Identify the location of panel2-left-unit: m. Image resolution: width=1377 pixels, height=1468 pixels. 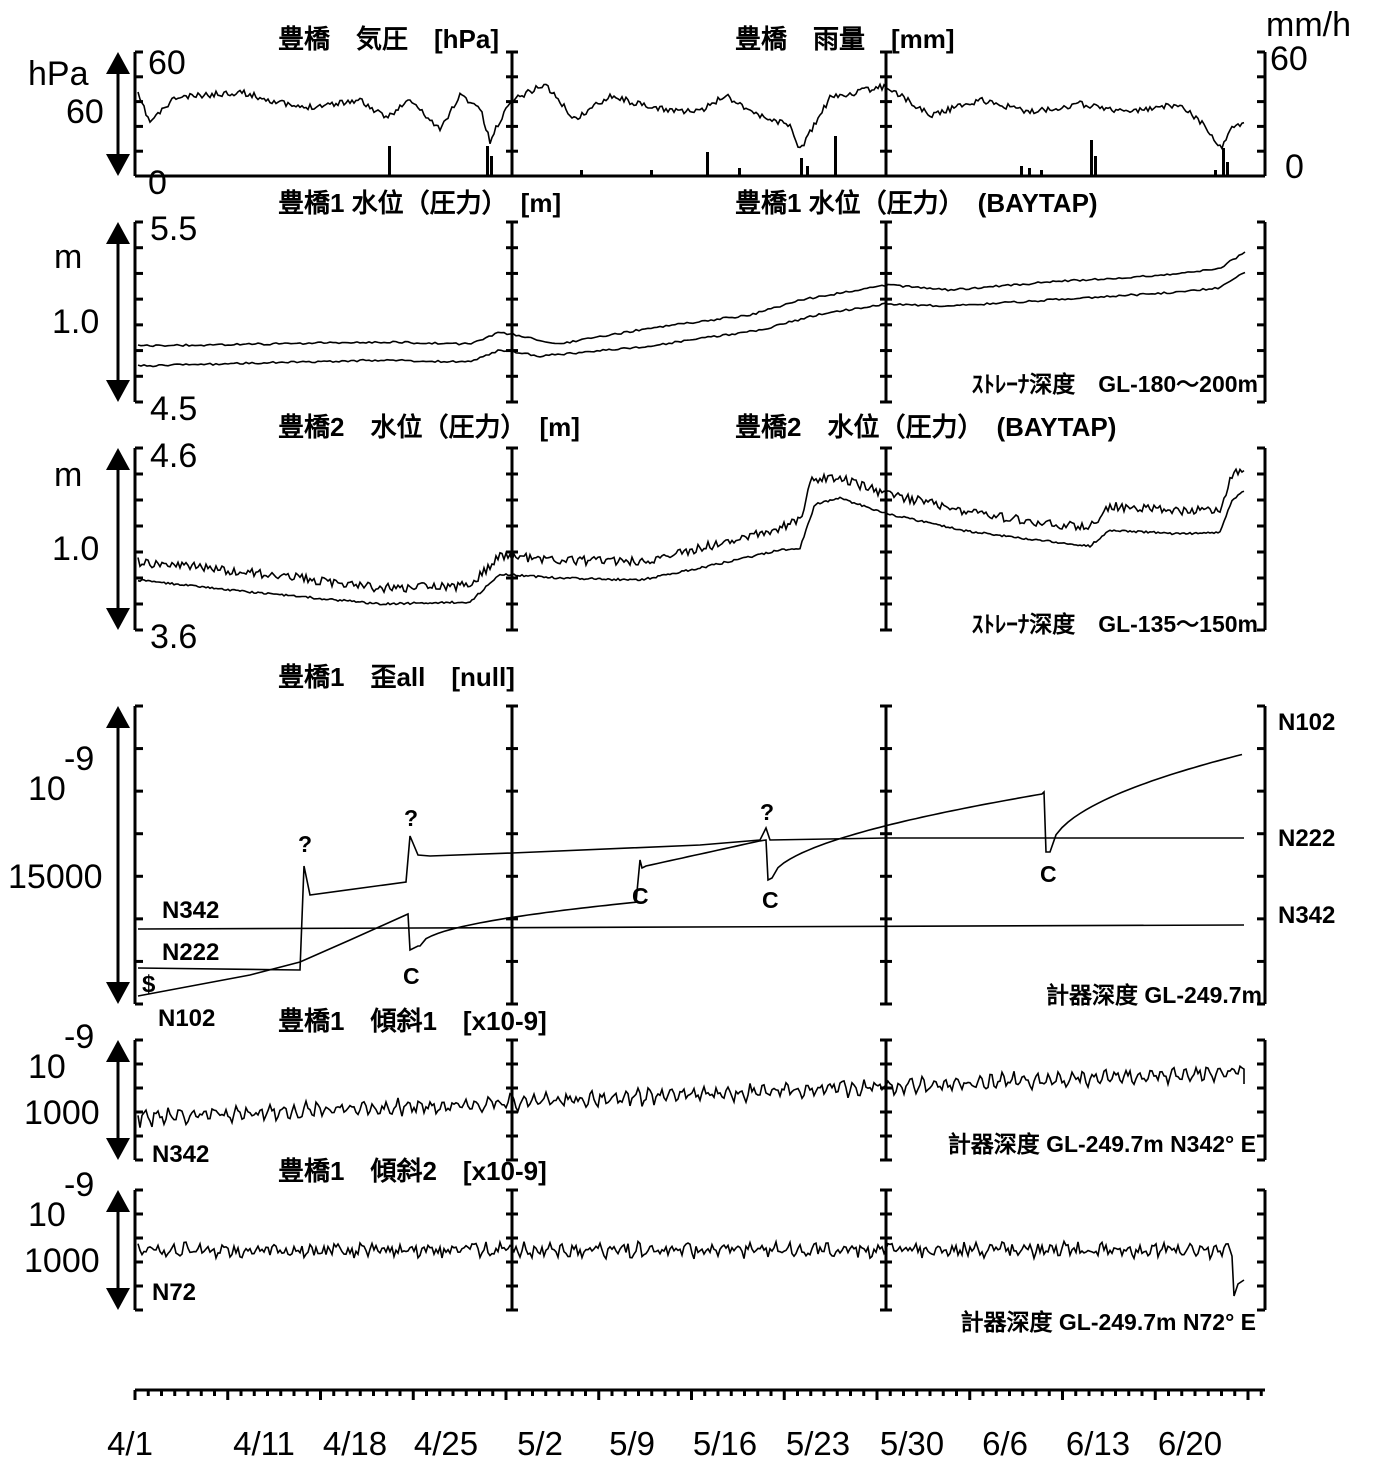
(68, 257).